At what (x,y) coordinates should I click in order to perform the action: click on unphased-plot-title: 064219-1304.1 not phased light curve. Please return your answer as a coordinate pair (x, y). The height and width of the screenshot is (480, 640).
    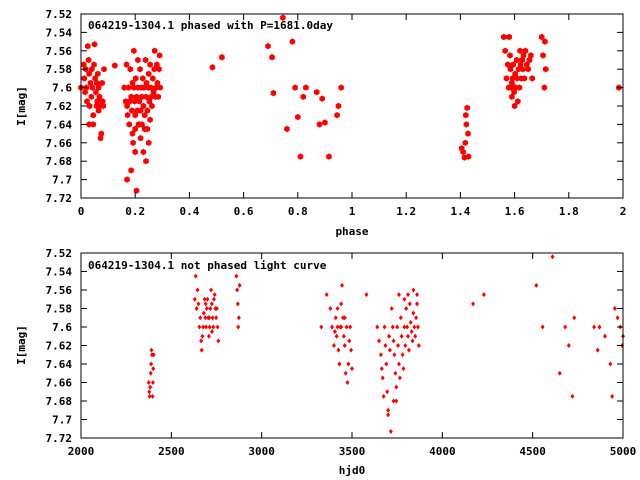
    Looking at the image, I should click on (207, 265).